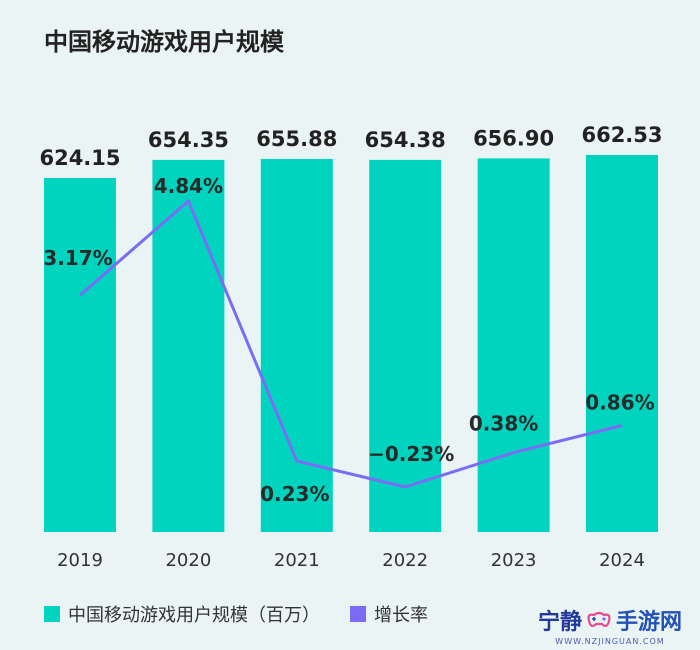  What do you see at coordinates (52, 614) in the screenshot?
I see `legend-swatch-users` at bounding box center [52, 614].